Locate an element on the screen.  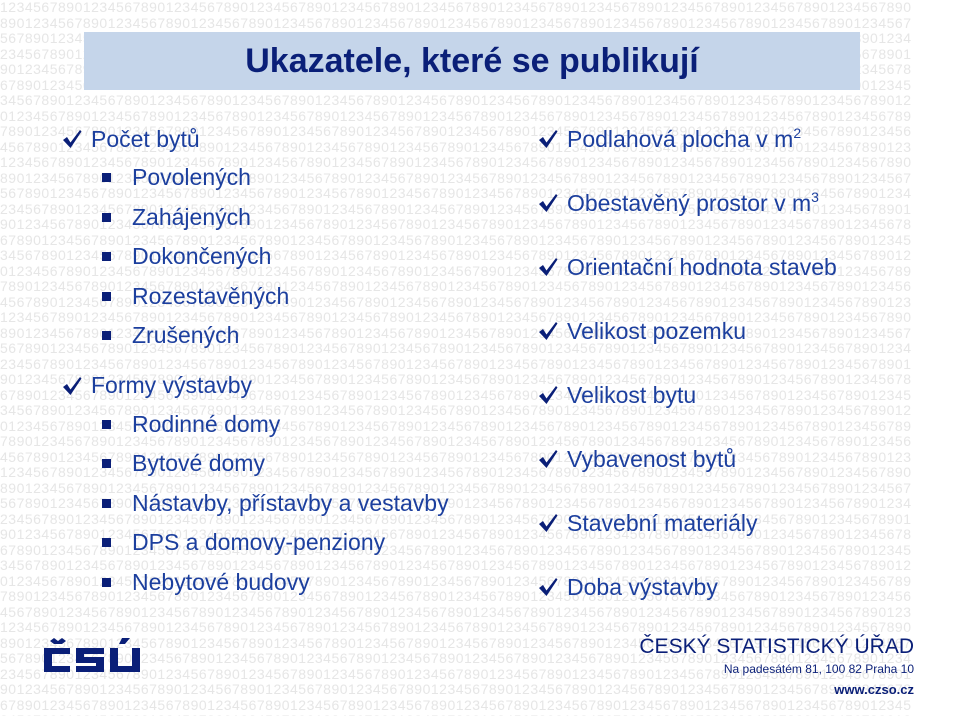
sub-indicator-item: DPS a domovy-penziony is located at coordinates (255, 543).